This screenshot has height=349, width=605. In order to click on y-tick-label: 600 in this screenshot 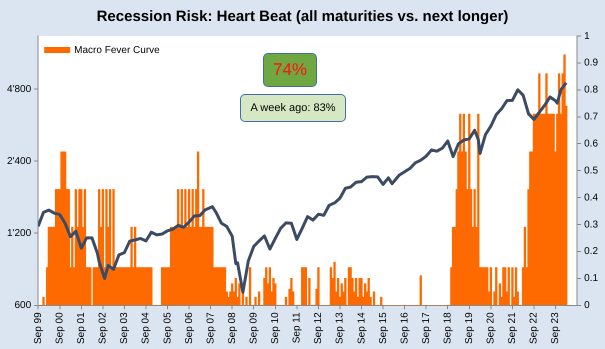, I will do `click(23, 306)`.